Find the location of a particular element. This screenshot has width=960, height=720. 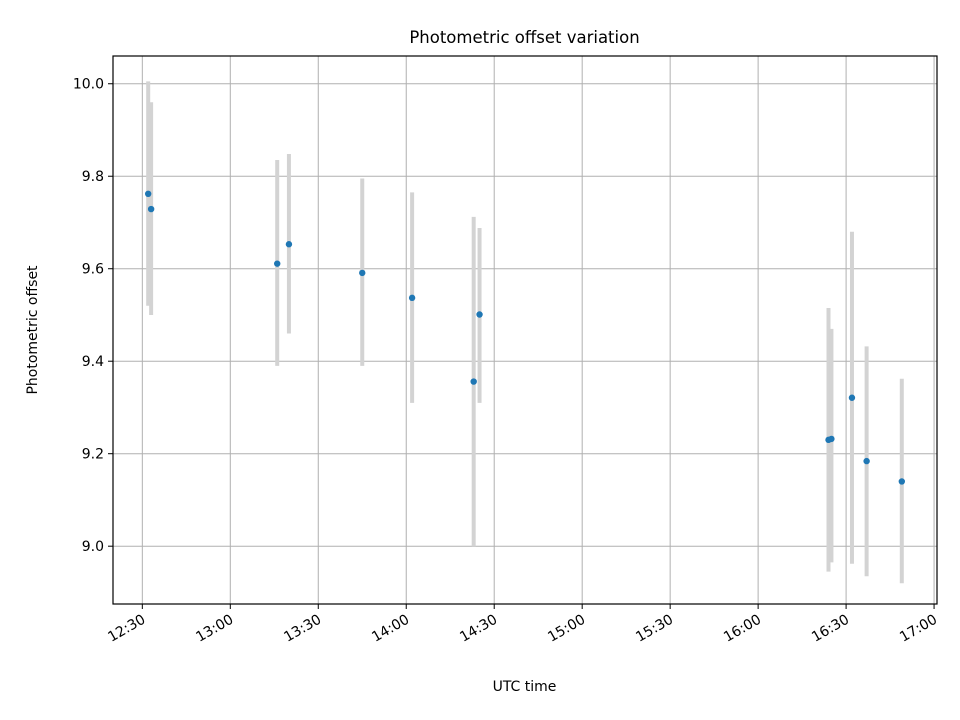

y-tick-label: 9.2 is located at coordinates (93, 455).